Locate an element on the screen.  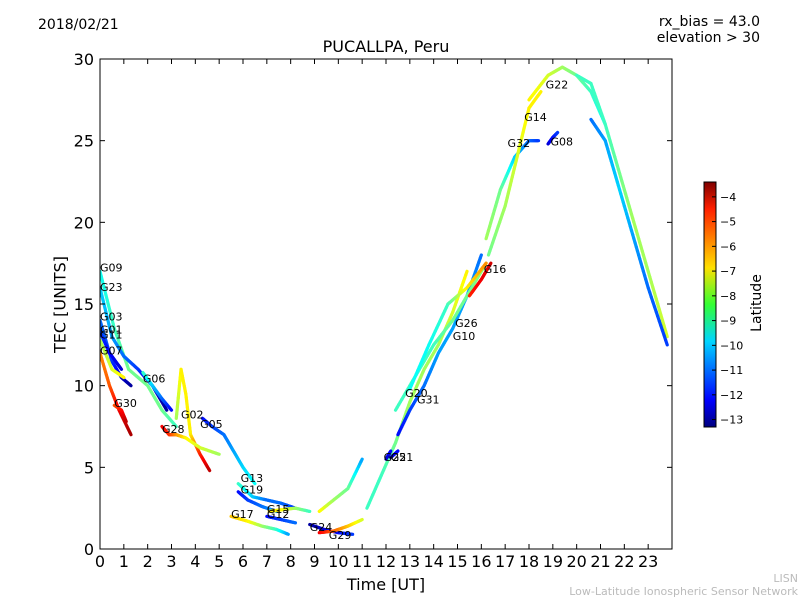
satellite-label-G02: G02 is located at coordinates (192, 414).